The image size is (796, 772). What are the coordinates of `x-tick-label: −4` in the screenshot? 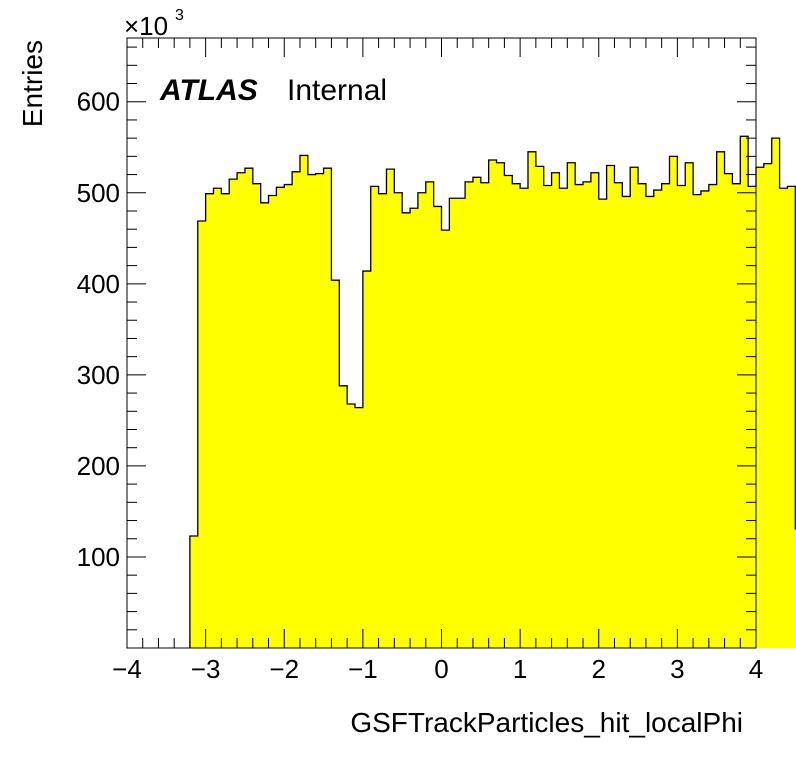 It's located at (127, 669).